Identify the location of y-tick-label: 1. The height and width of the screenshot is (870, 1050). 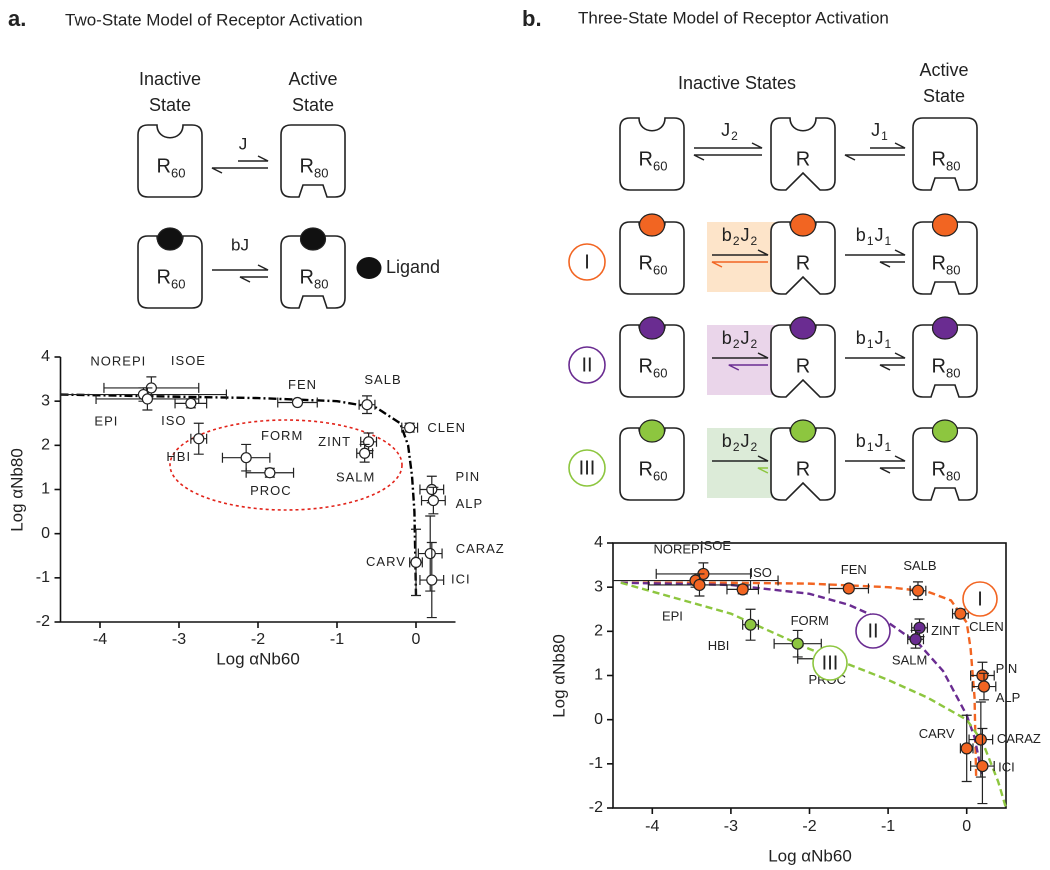
(598, 675).